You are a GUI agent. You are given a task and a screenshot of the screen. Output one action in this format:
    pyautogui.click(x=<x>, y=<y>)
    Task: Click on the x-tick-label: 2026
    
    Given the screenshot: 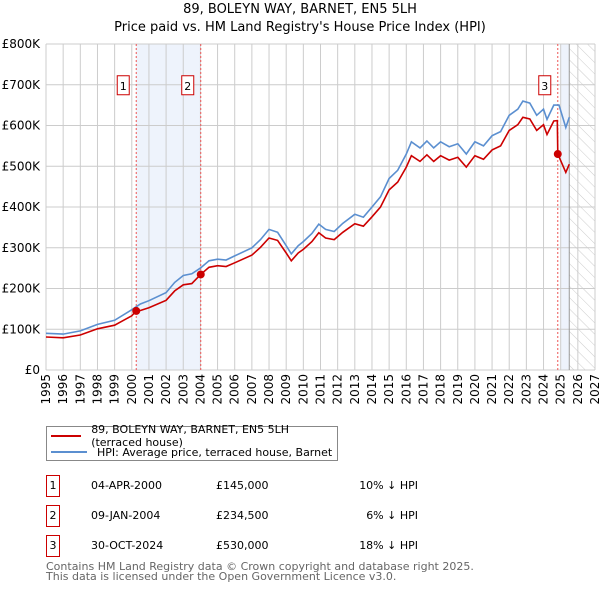 What is the action you would take?
    pyautogui.click(x=578, y=389)
    